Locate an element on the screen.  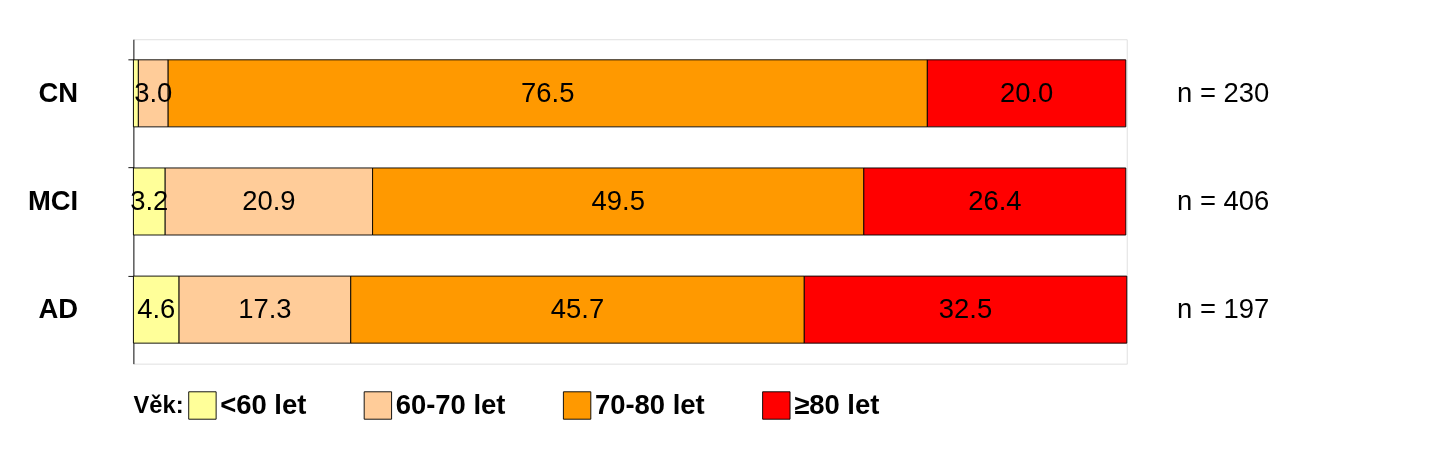
data-label: 17.3 is located at coordinates (265, 308).